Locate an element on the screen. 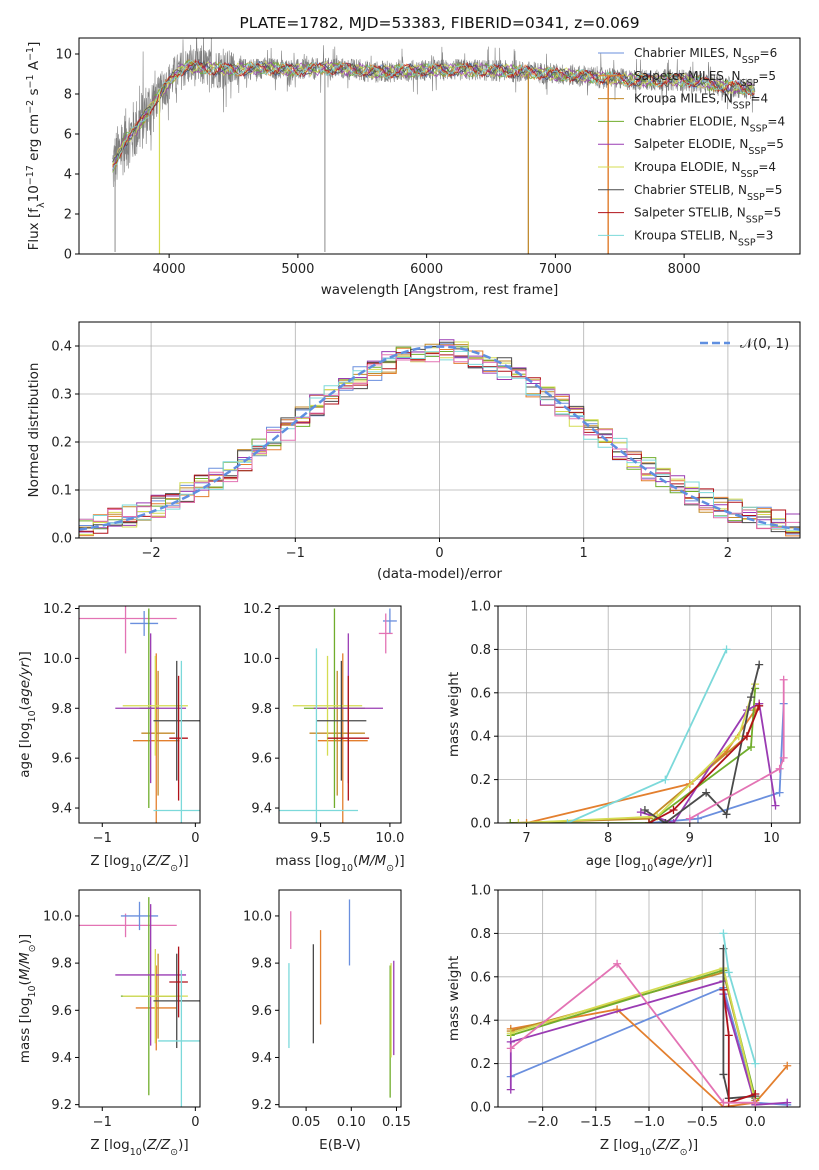 The image size is (819, 1170). massweight_vs_age-plot-area is located at coordinates (647, 734).